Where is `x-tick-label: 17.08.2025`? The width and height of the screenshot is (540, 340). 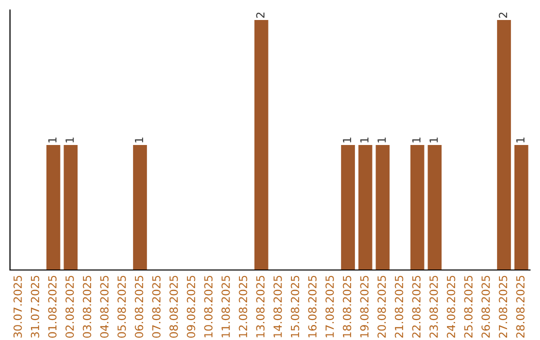
x-tick-label: 17.08.2025 is located at coordinates (329, 307).